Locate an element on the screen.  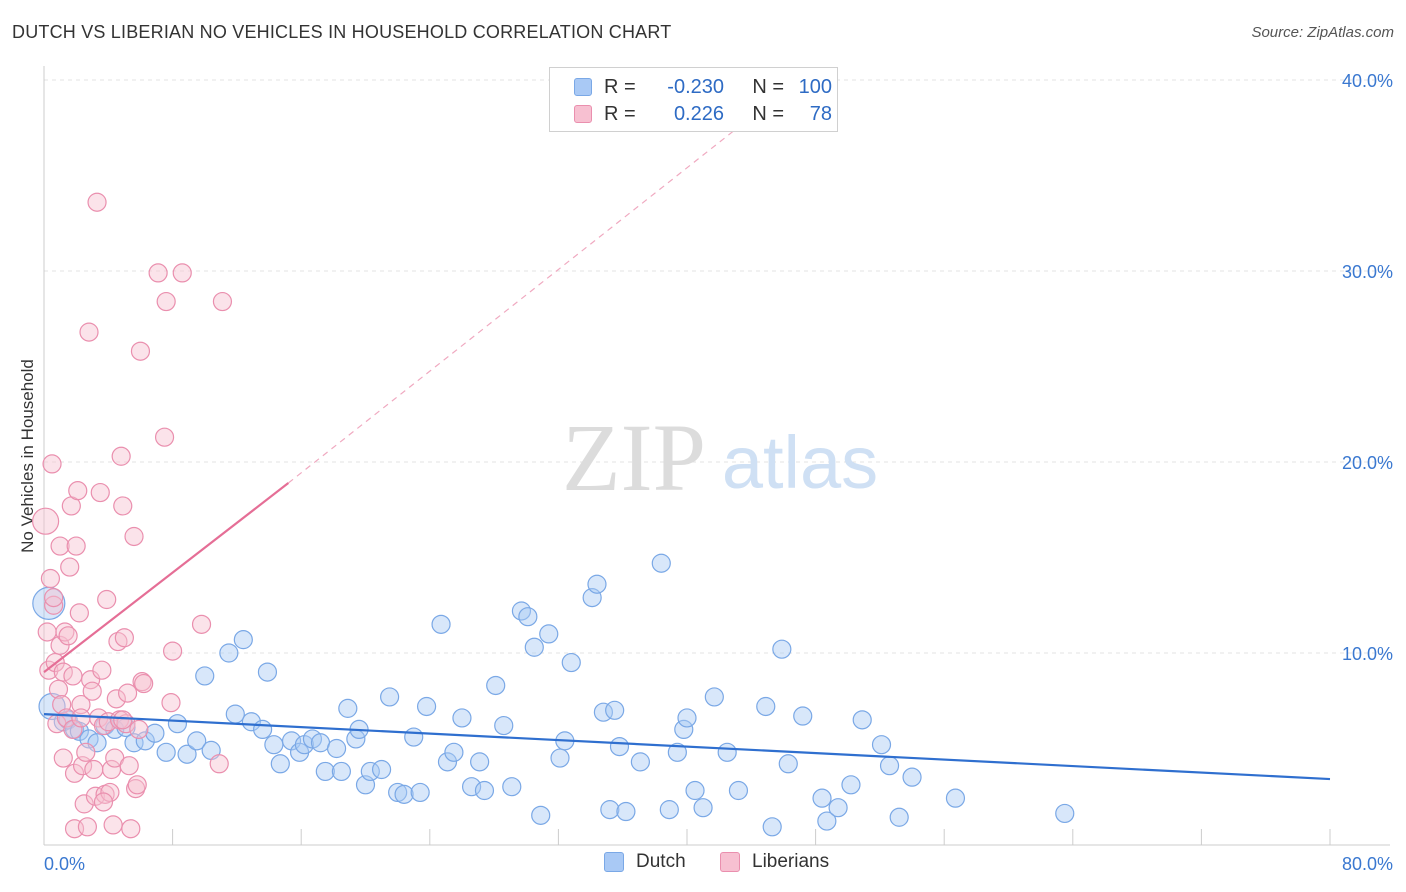
watermark-zip: ZIP is located at coordinates (634, 457).